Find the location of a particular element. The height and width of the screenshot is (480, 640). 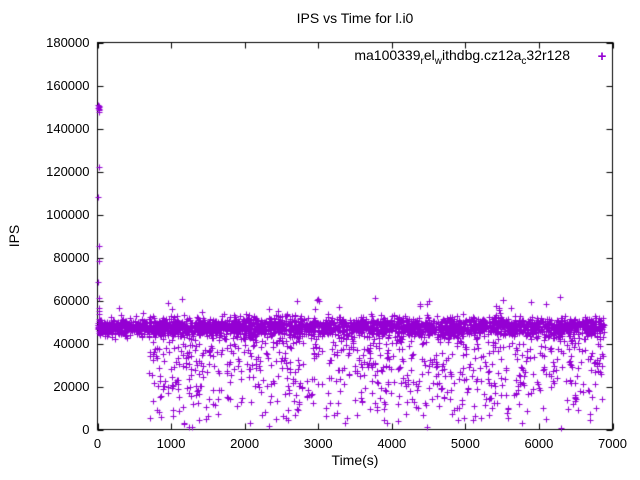

x-tick-label: 2000 is located at coordinates (245, 443).